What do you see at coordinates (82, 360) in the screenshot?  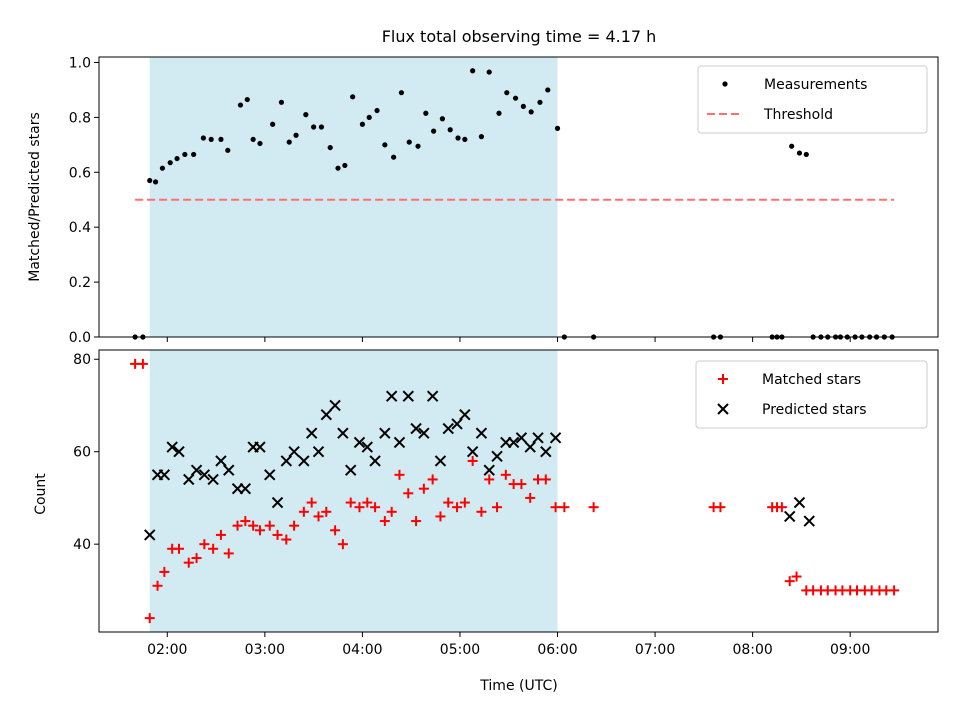 I see `ytick-label: 80` at bounding box center [82, 360].